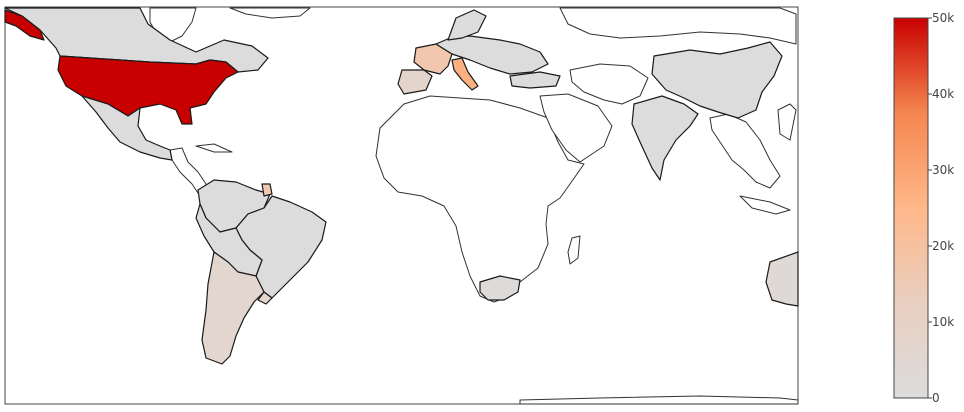  I want to click on region-mexico, so click(127, 128).